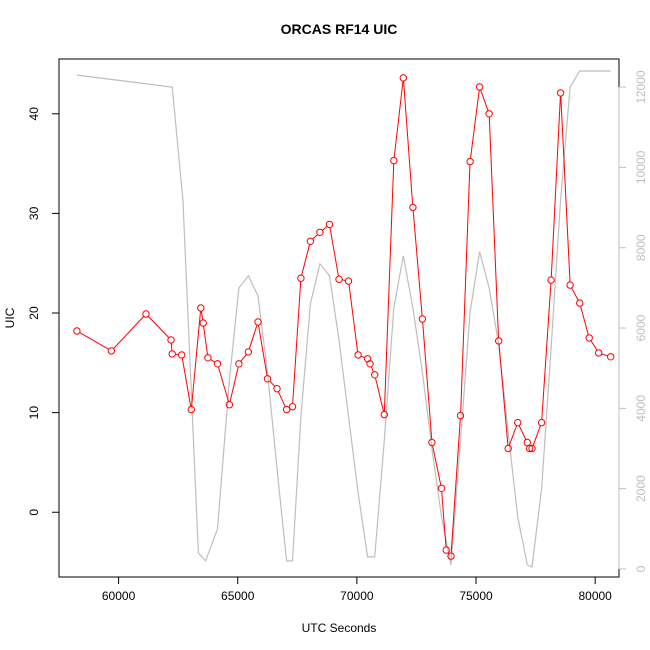  What do you see at coordinates (238, 596) in the screenshot?
I see `x-tick-label: 65000` at bounding box center [238, 596].